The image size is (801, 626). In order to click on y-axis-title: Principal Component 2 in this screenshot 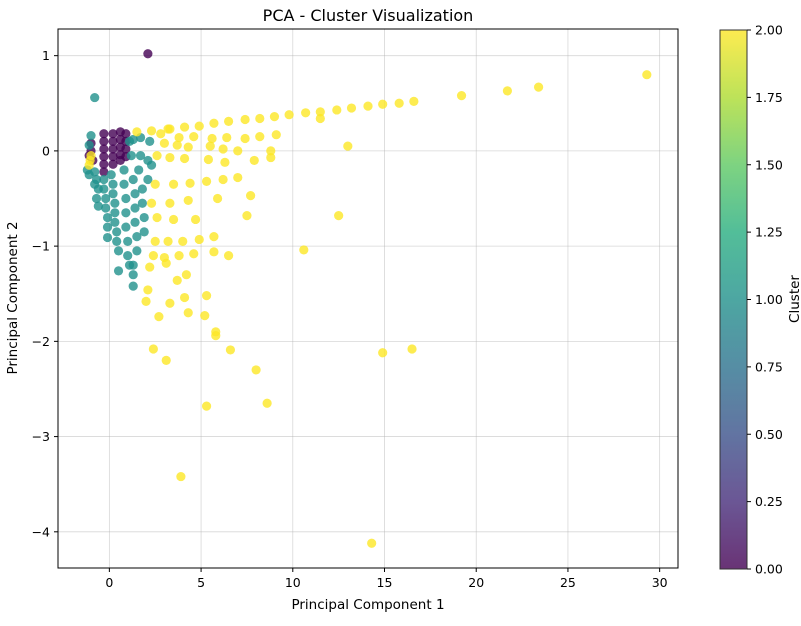, I will do `click(13, 297)`.